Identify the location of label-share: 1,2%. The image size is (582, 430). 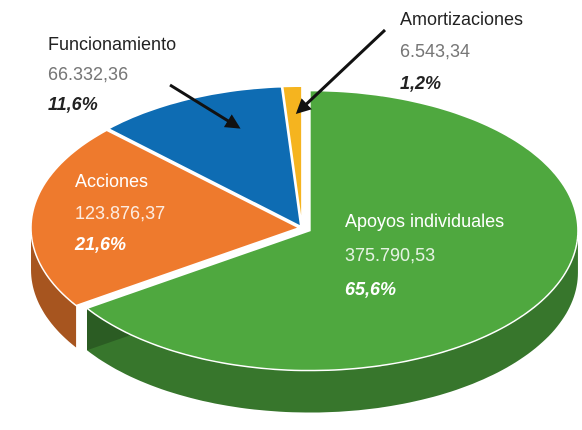
(420, 83).